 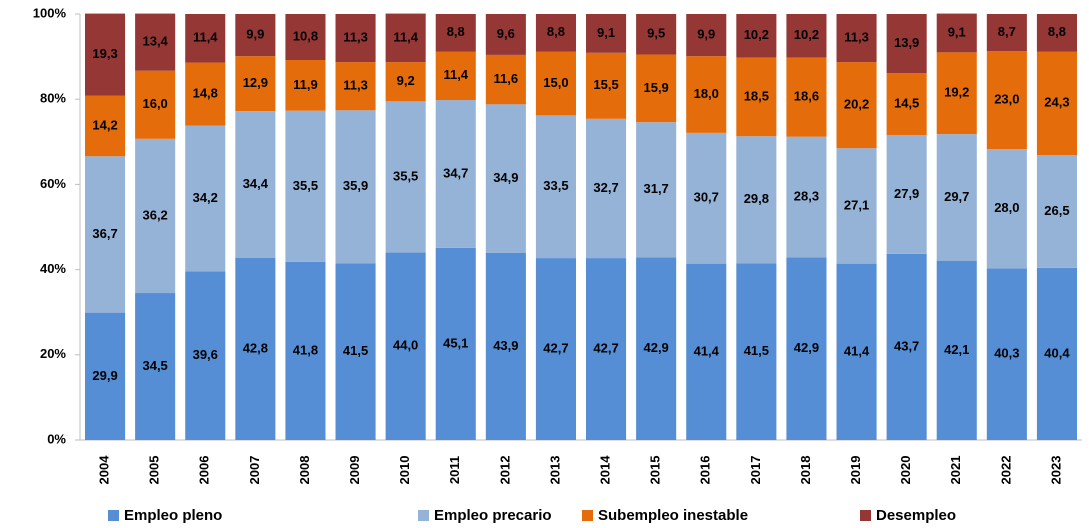 What do you see at coordinates (755, 470) in the screenshot?
I see `x-tick-label: 2017` at bounding box center [755, 470].